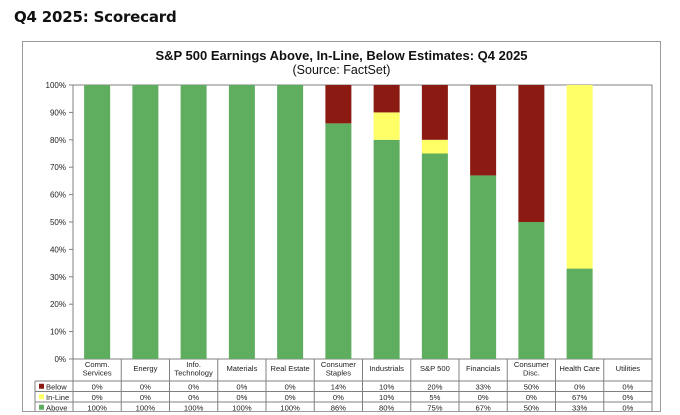  Describe the element at coordinates (58, 112) in the screenshot. I see `y-tick-label: 90%` at that location.